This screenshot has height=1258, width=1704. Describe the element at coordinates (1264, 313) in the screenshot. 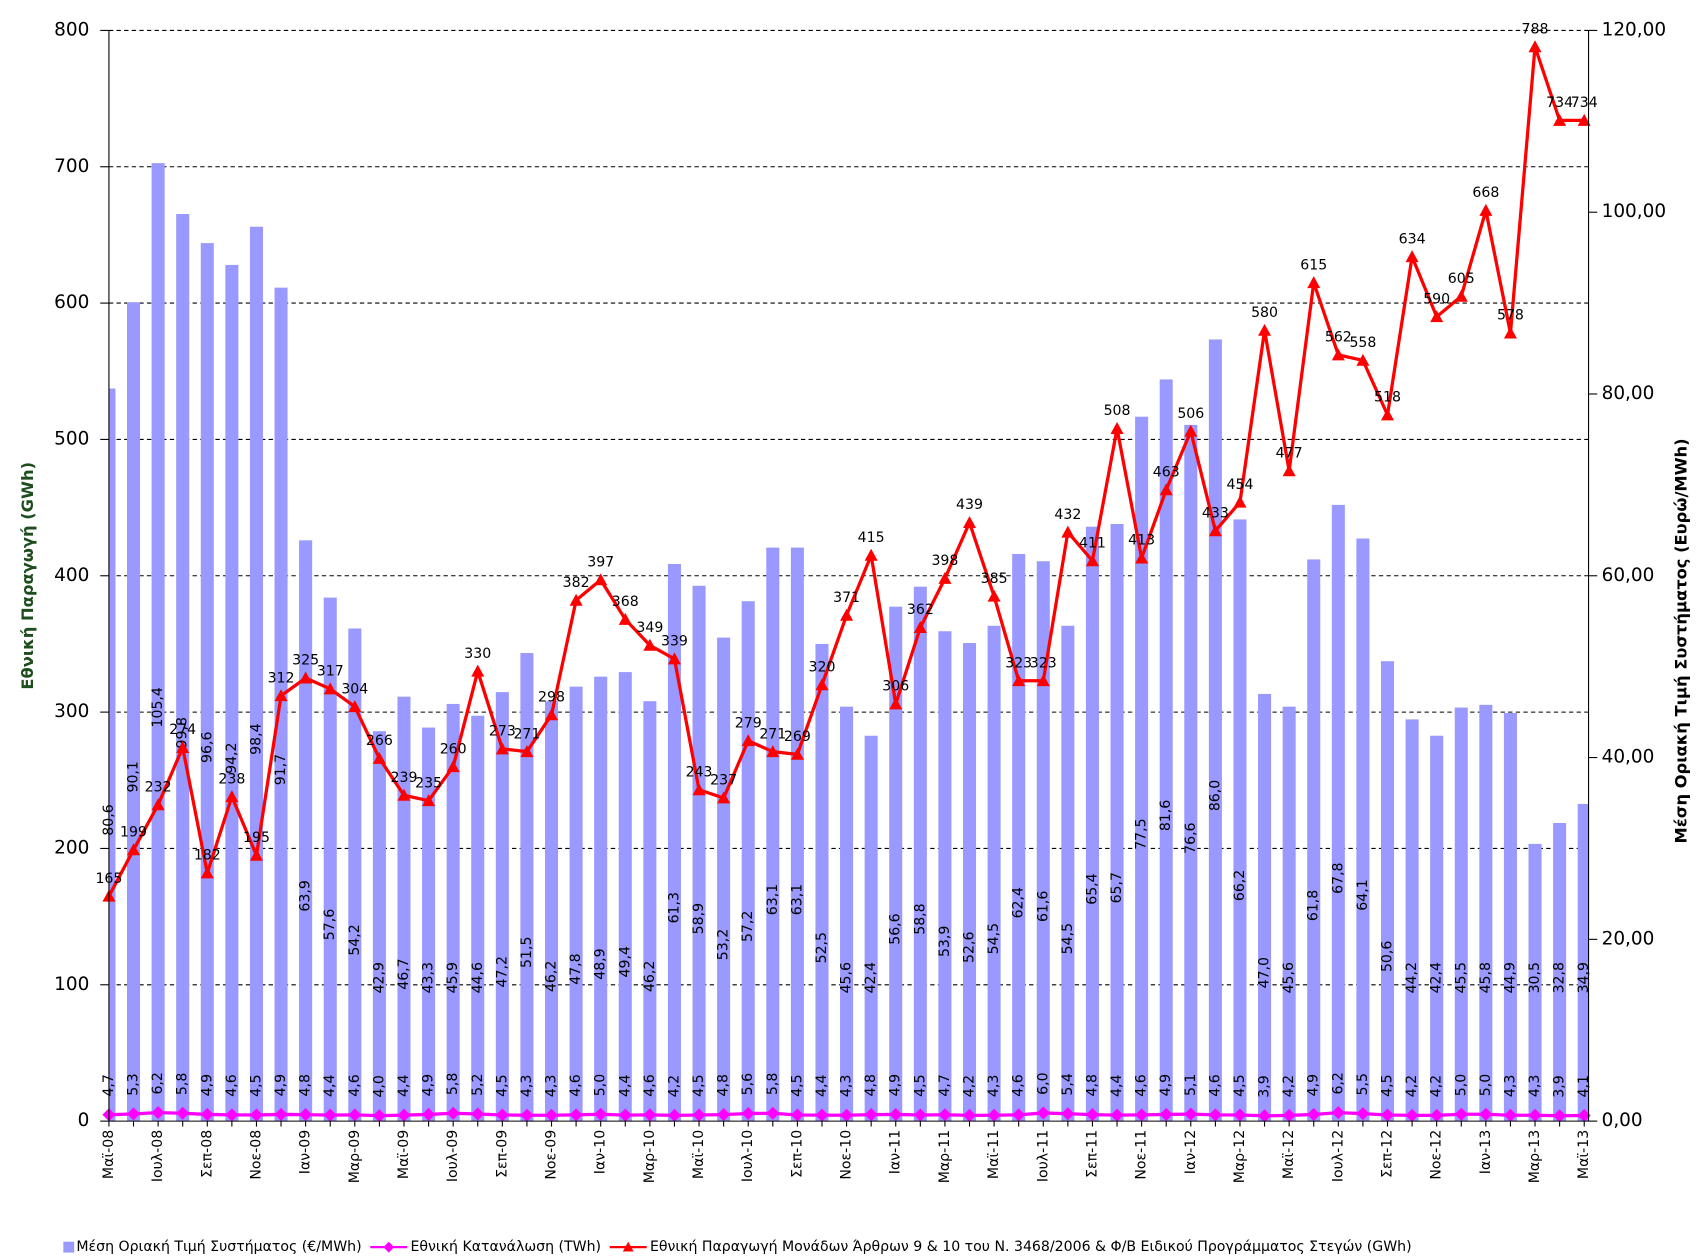

I see `point-value-label: 580` at that location.